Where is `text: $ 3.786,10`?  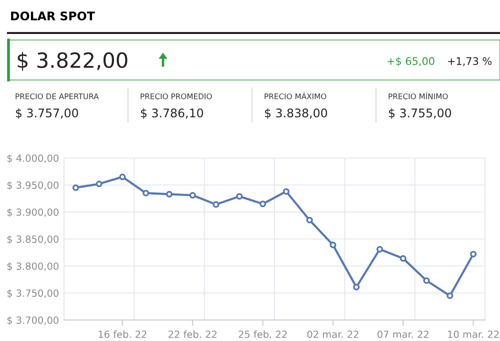
text: $ 3.786,10 is located at coordinates (172, 113).